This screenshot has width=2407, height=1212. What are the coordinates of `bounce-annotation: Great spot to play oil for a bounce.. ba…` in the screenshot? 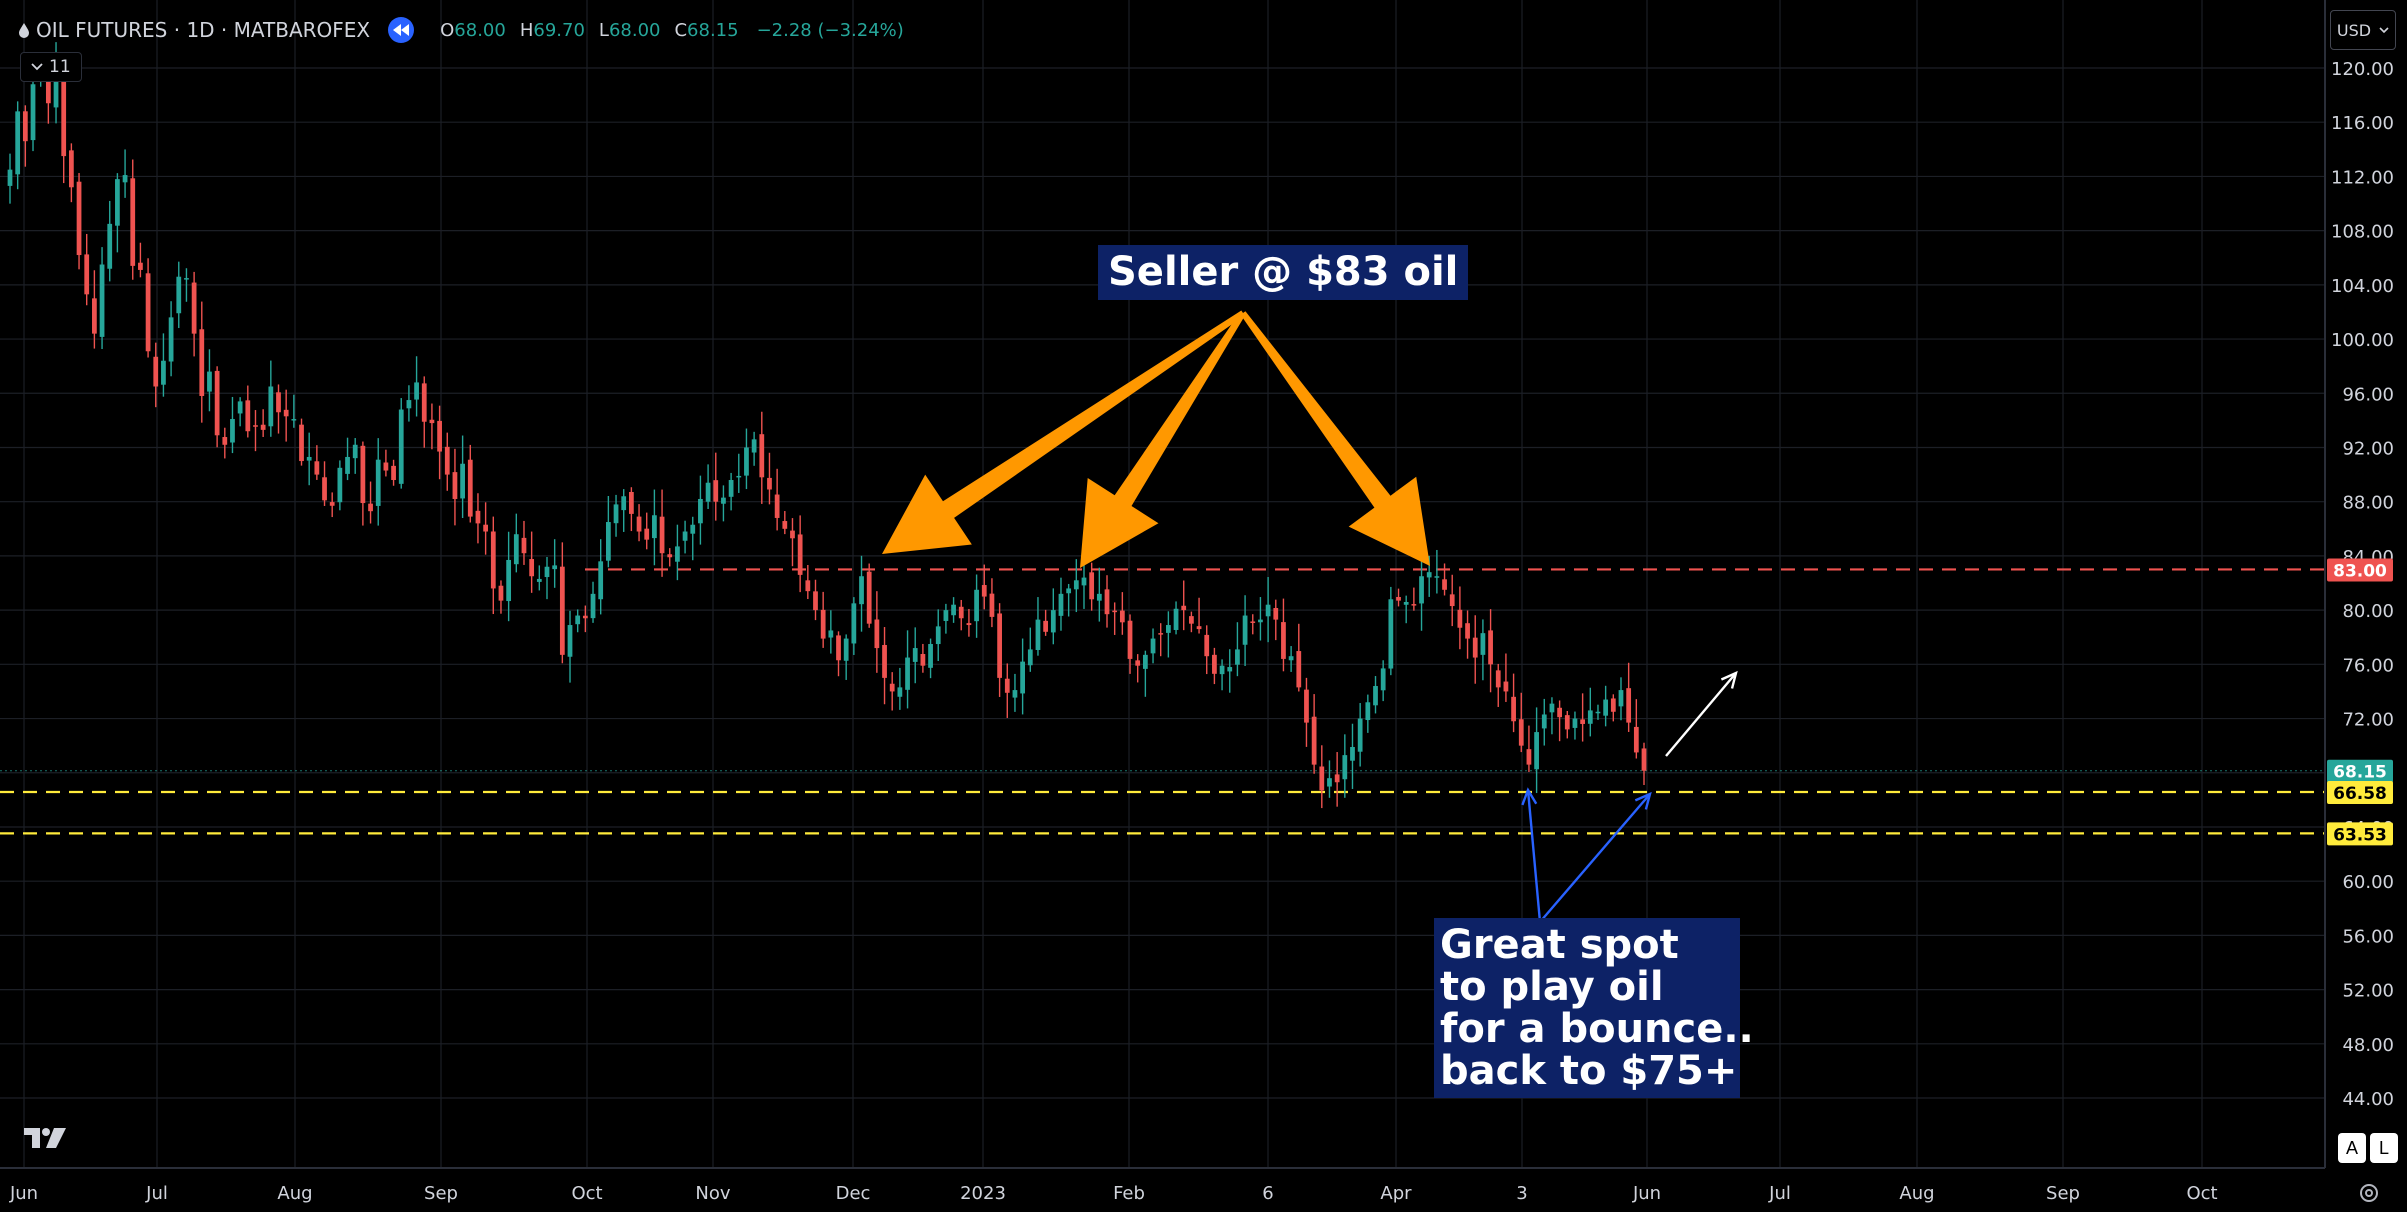 It's located at (1594, 1008).